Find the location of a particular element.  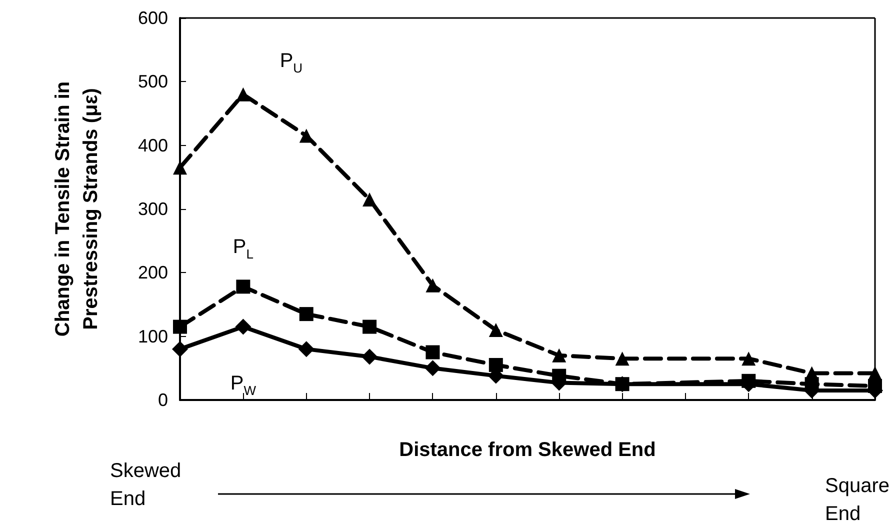

text: Skewed End is located at coordinates (146, 485).